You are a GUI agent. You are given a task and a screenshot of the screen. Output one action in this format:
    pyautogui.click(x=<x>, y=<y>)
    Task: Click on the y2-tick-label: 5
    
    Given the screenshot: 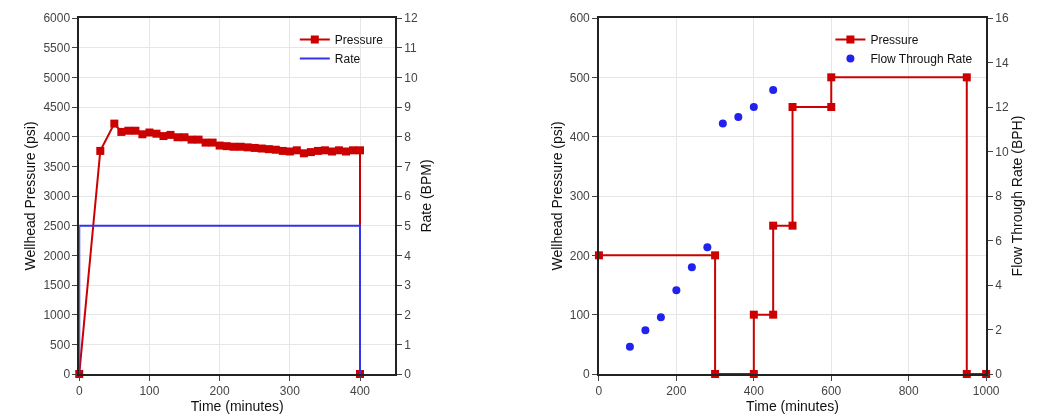 What is the action you would take?
    pyautogui.click(x=408, y=225)
    